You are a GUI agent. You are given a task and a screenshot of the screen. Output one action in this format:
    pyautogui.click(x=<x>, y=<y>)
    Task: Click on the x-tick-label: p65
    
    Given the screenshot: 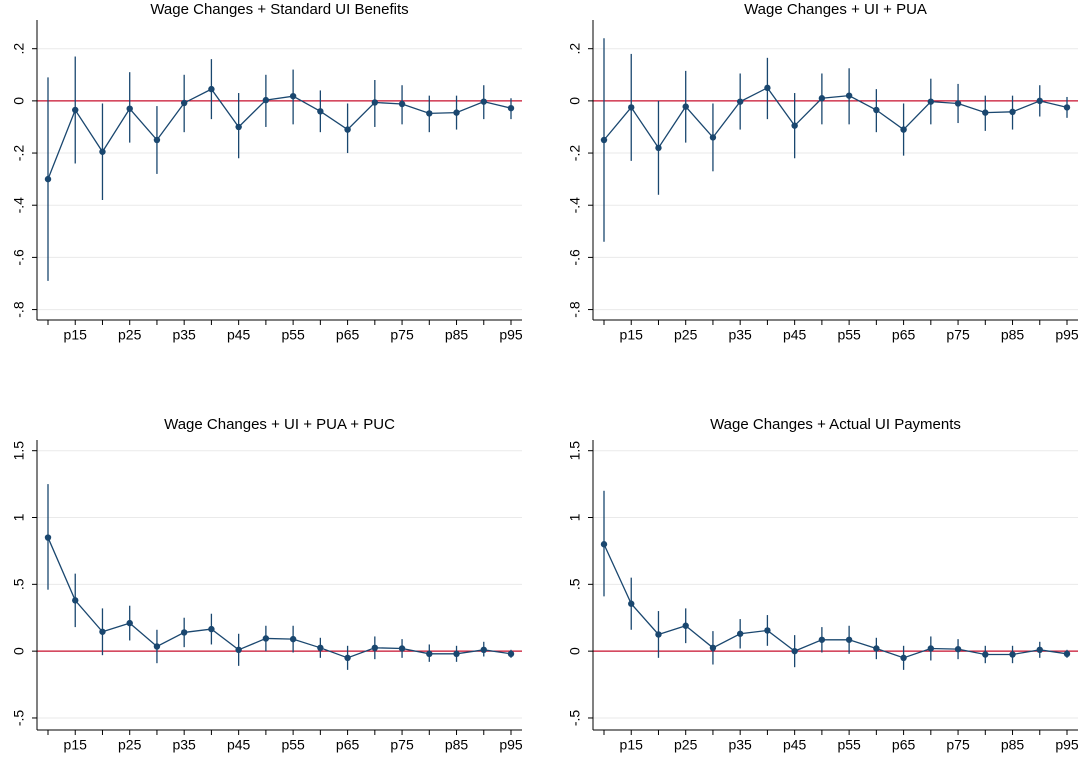 What is the action you would take?
    pyautogui.click(x=348, y=335)
    